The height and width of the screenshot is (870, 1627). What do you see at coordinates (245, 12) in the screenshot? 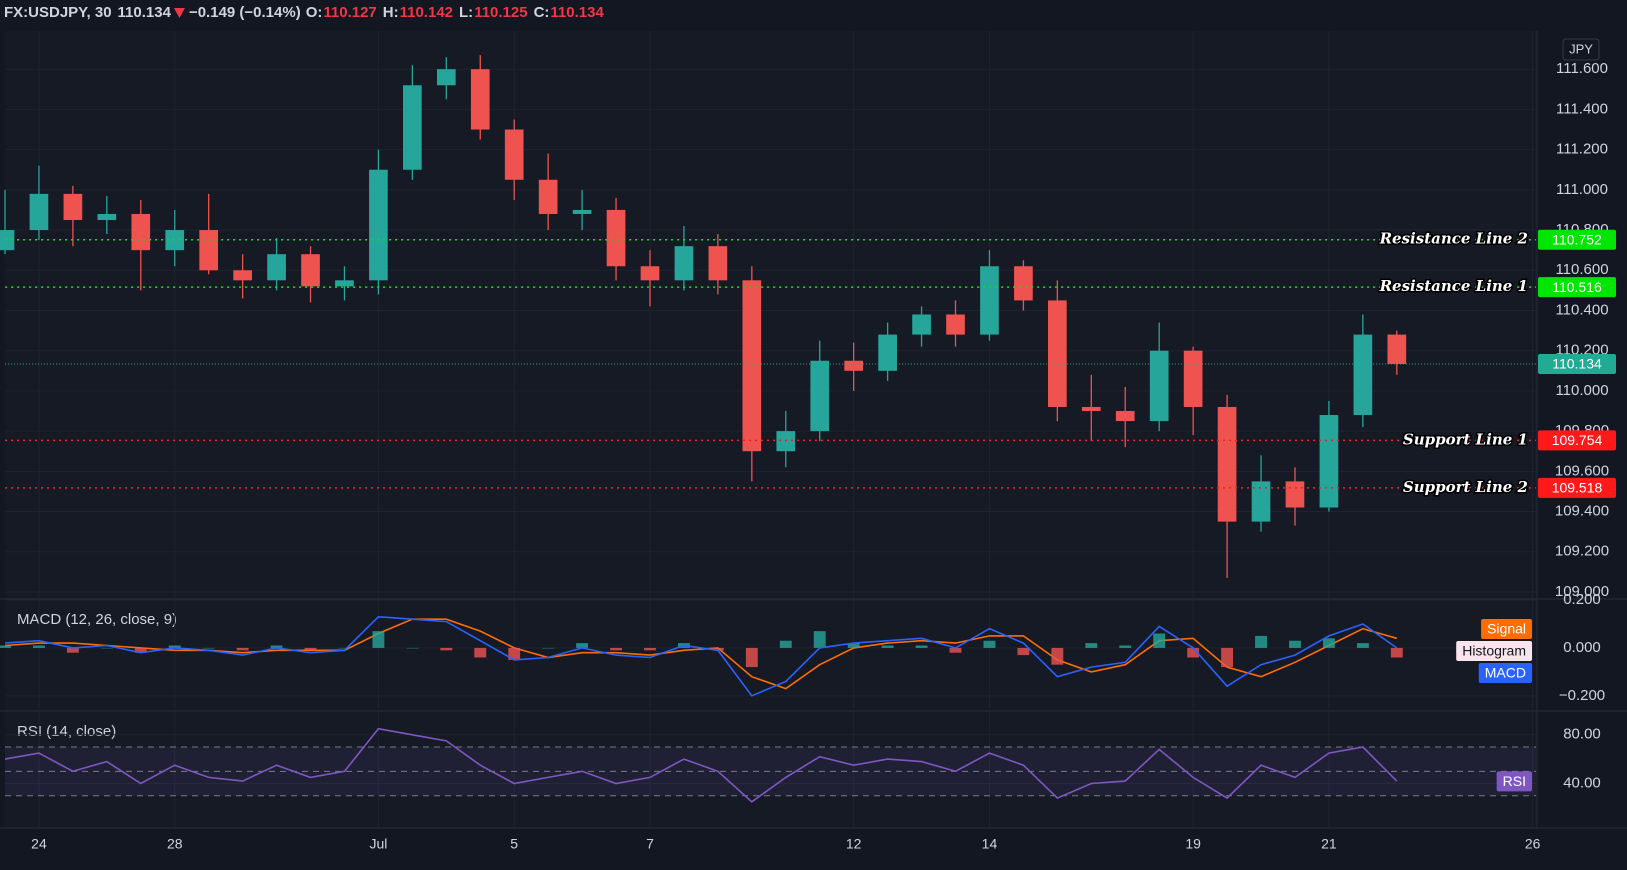
I see `header-value: −0.149 (−0.14%)` at bounding box center [245, 12].